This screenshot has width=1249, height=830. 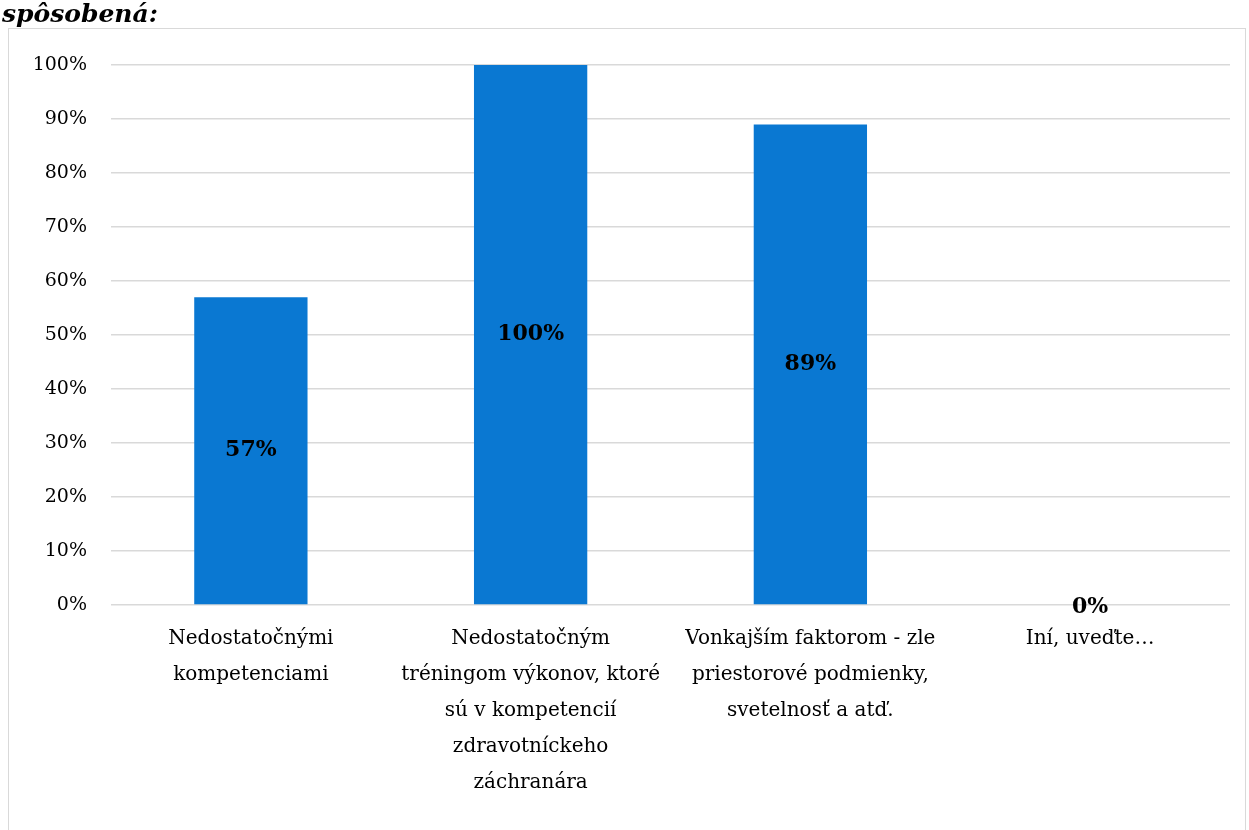 I want to click on y-tick-label: 30%, so click(x=65, y=440).